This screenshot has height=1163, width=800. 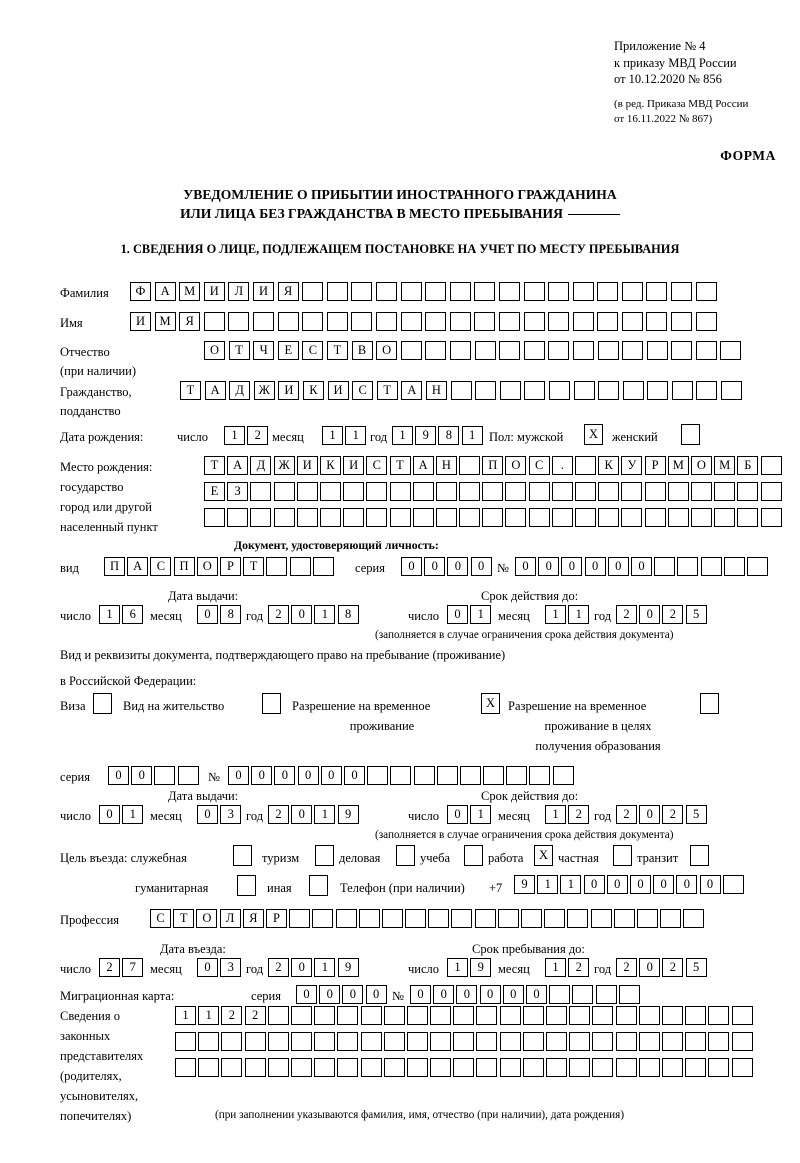 What do you see at coordinates (262, 775) in the screenshot?
I see `permit-number-cell-2: 0` at bounding box center [262, 775].